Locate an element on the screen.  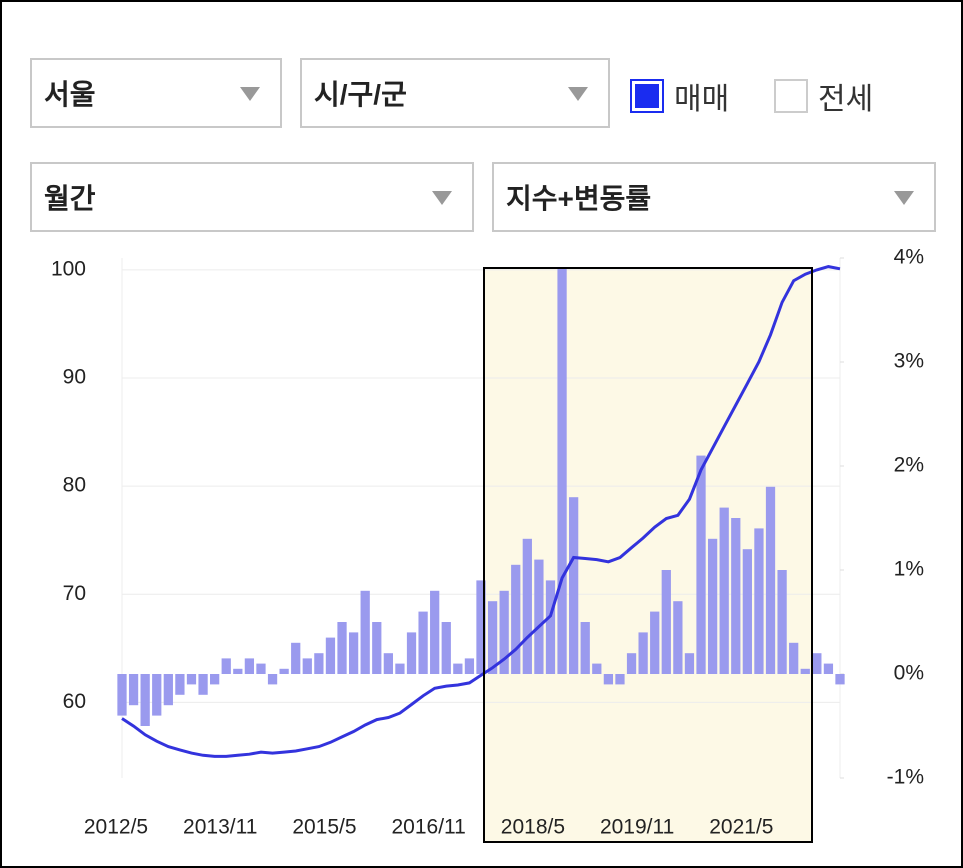
x-tick-label: 2016/11 is located at coordinates (428, 827).